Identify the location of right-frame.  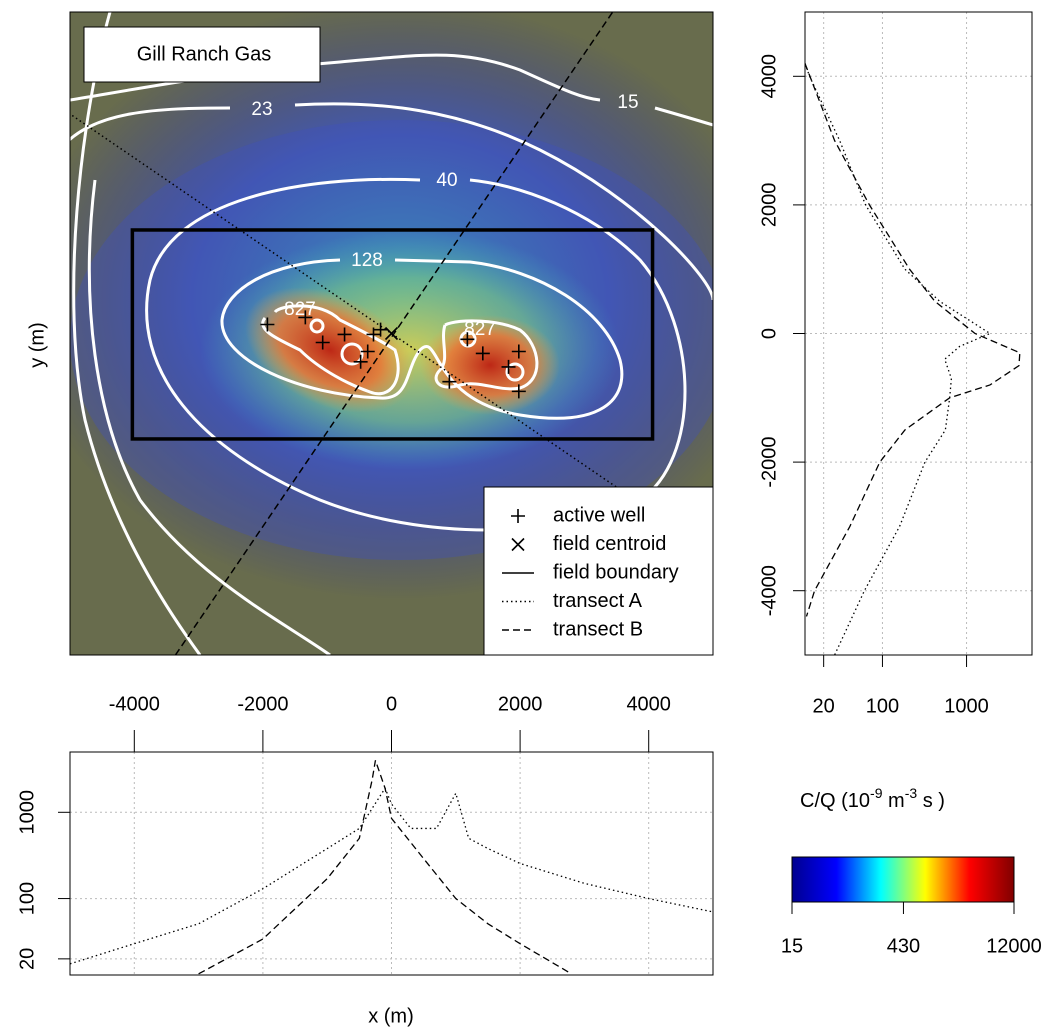
(918, 333).